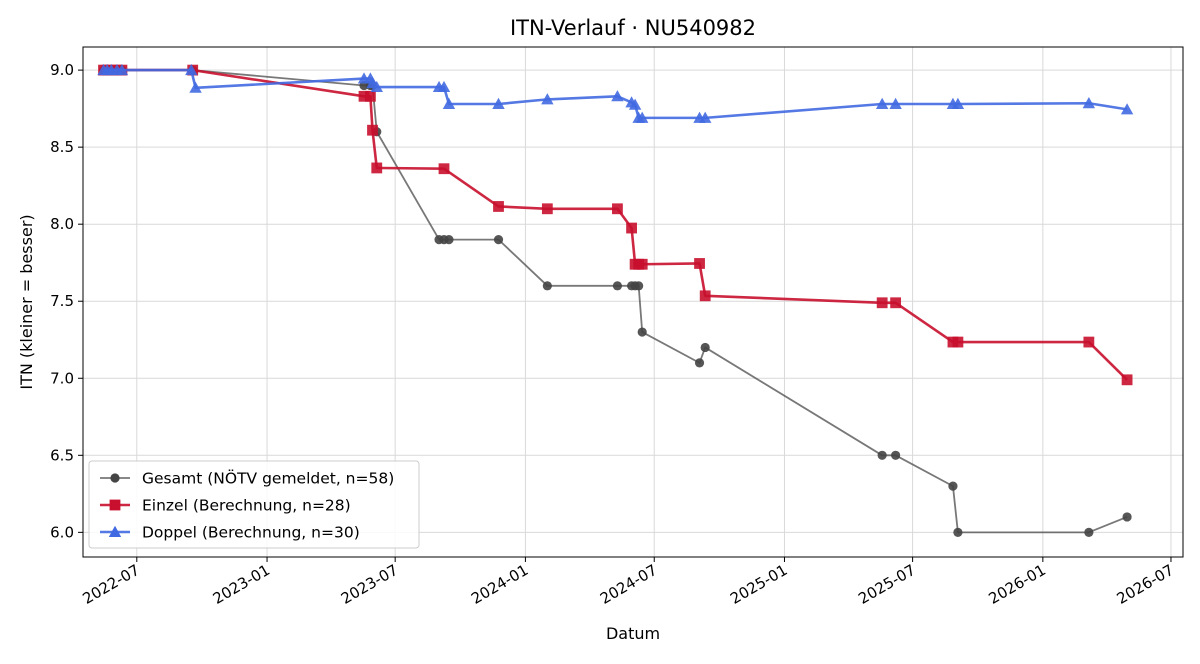  Describe the element at coordinates (1145, 584) in the screenshot. I see `x-tick-label: 2026-07` at that location.